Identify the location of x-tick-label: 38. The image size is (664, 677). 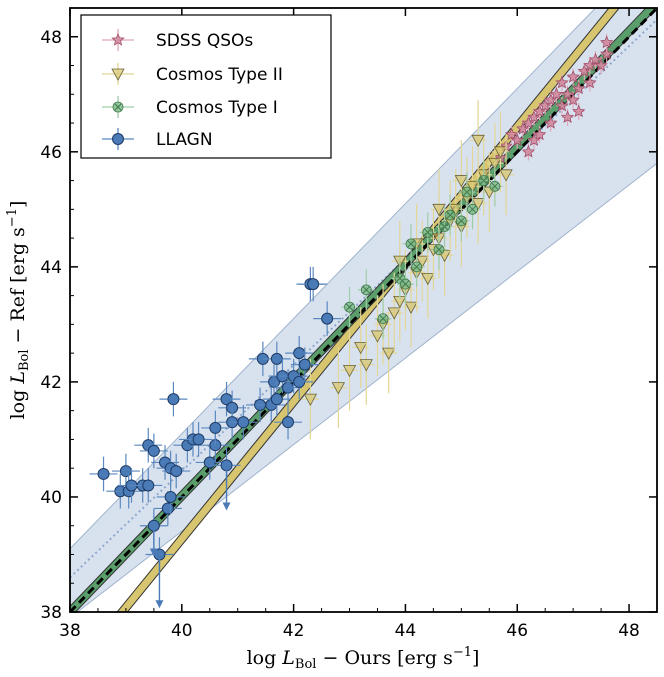
(70, 631).